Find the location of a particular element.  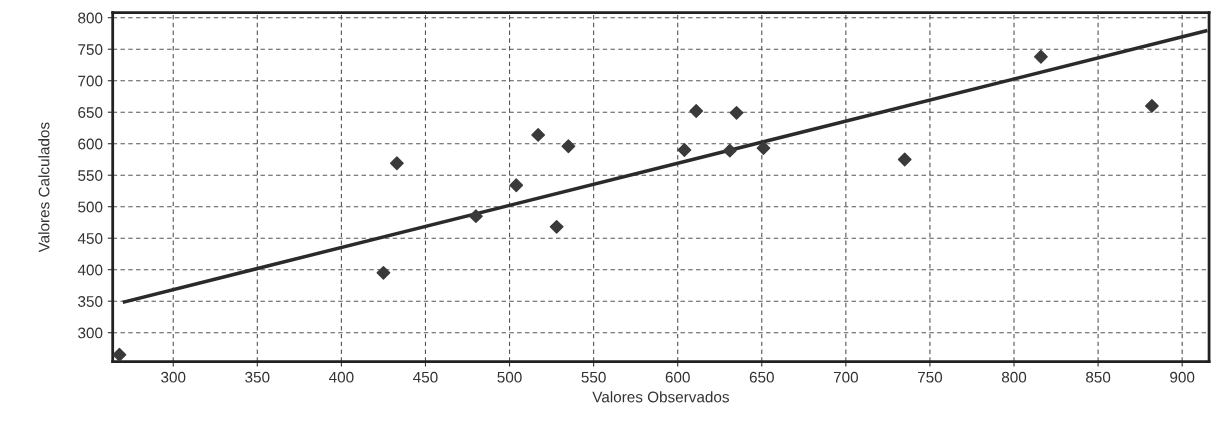

x-tick-label: 350 is located at coordinates (257, 377).